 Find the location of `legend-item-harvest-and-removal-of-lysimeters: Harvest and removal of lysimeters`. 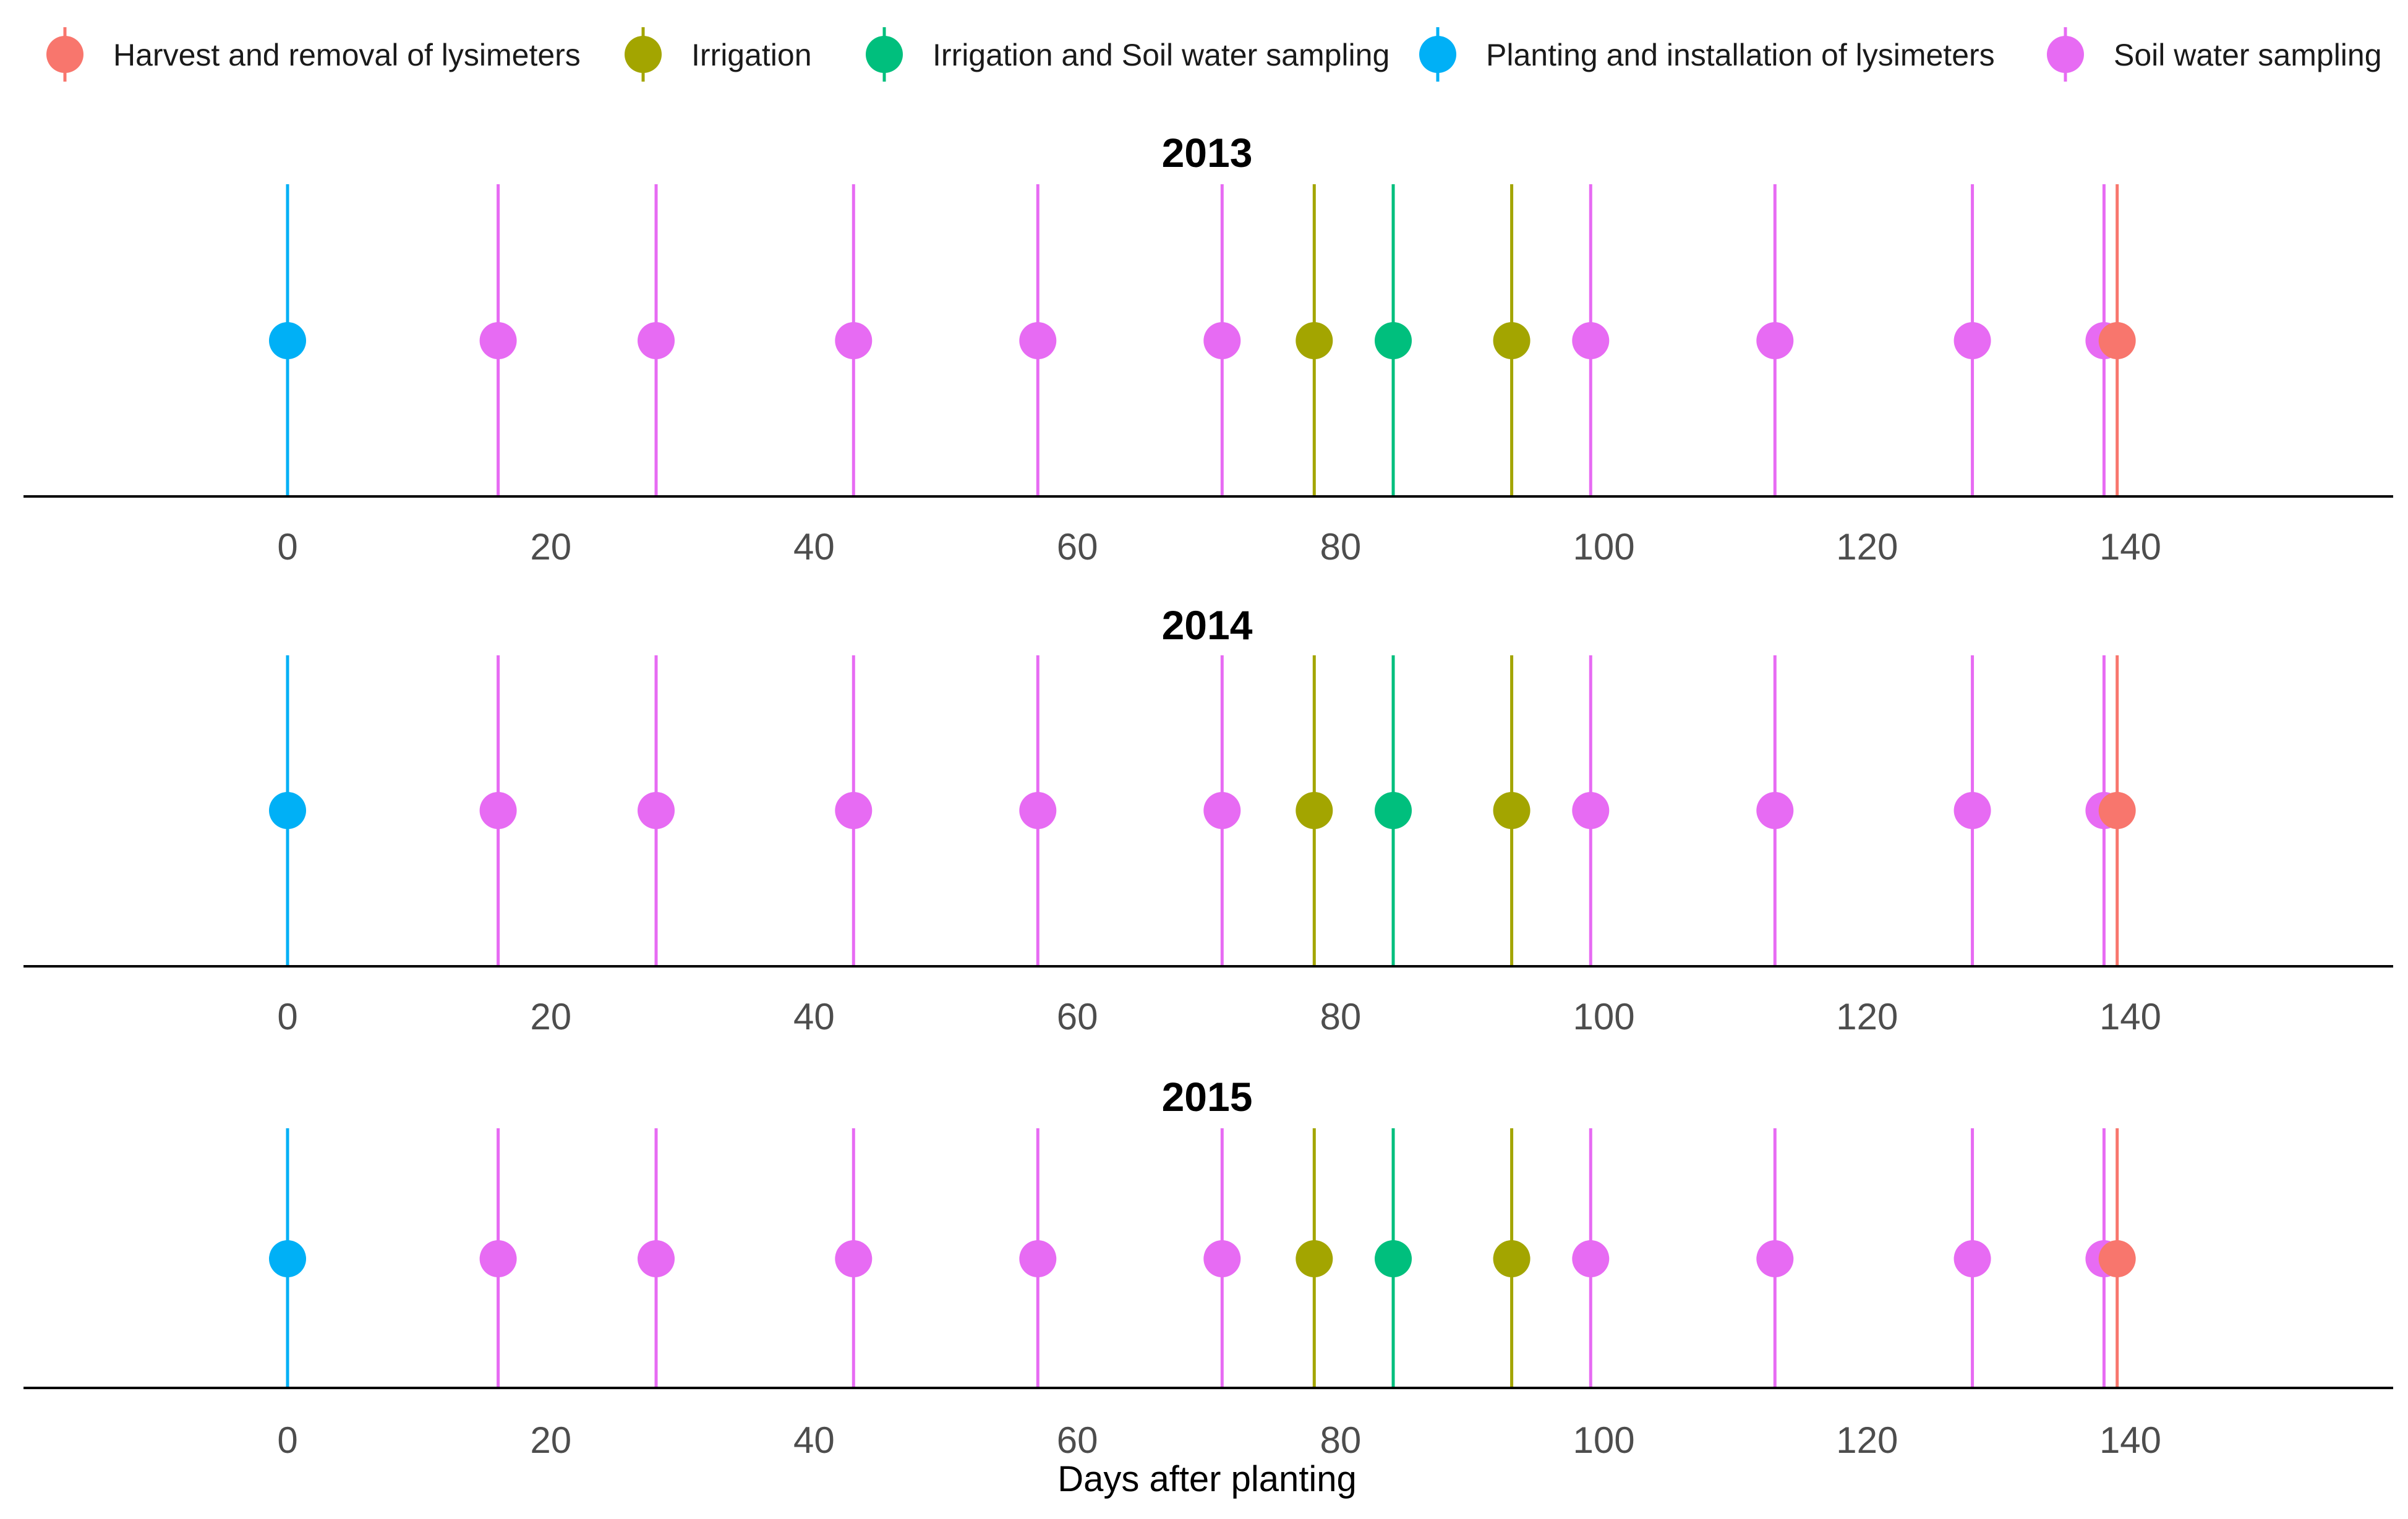

legend-item-harvest-and-removal-of-lysimeters: Harvest and removal of lysimeters is located at coordinates (313, 54).